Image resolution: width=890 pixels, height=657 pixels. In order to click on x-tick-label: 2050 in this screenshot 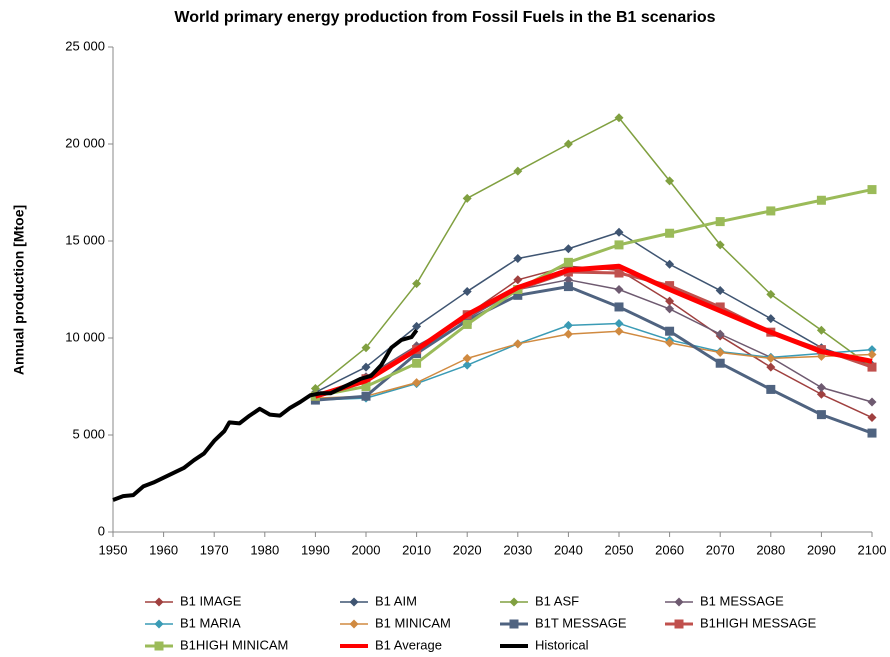, I will do `click(619, 549)`.